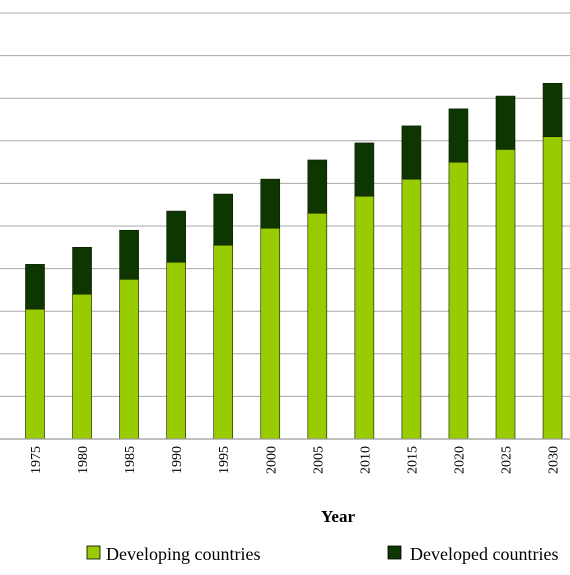 This screenshot has width=570, height=575. What do you see at coordinates (458, 300) in the screenshot?
I see `bar-developing-2020` at bounding box center [458, 300].